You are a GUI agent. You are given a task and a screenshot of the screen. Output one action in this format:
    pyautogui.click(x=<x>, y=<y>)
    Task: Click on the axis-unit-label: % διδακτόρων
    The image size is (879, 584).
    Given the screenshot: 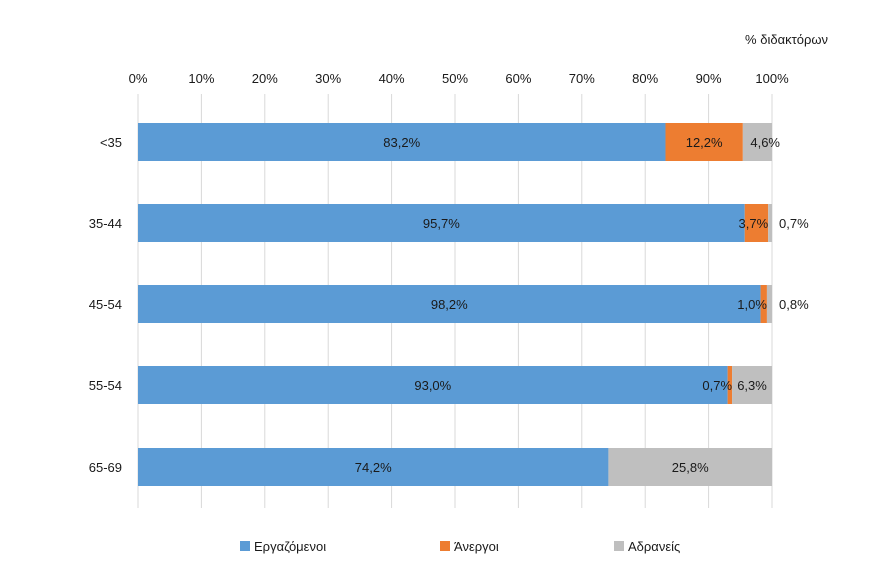 What is the action you would take?
    pyautogui.click(x=786, y=39)
    